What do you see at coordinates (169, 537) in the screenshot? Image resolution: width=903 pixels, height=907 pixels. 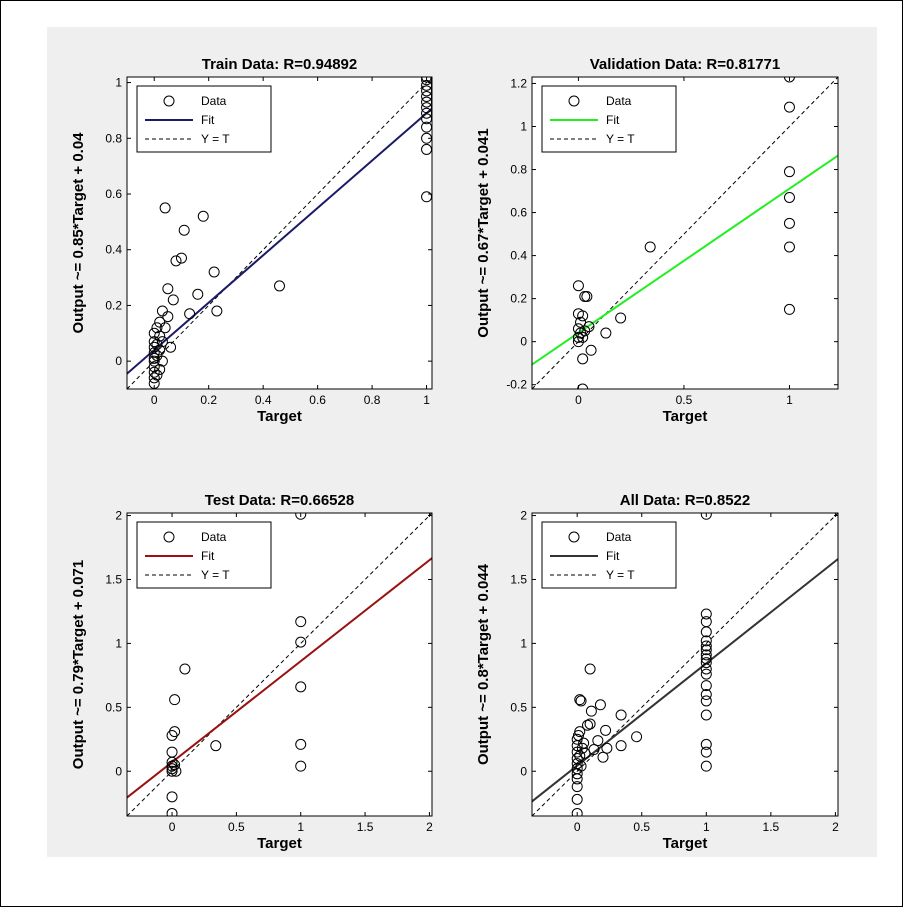 I see `legend-marker-data` at bounding box center [169, 537].